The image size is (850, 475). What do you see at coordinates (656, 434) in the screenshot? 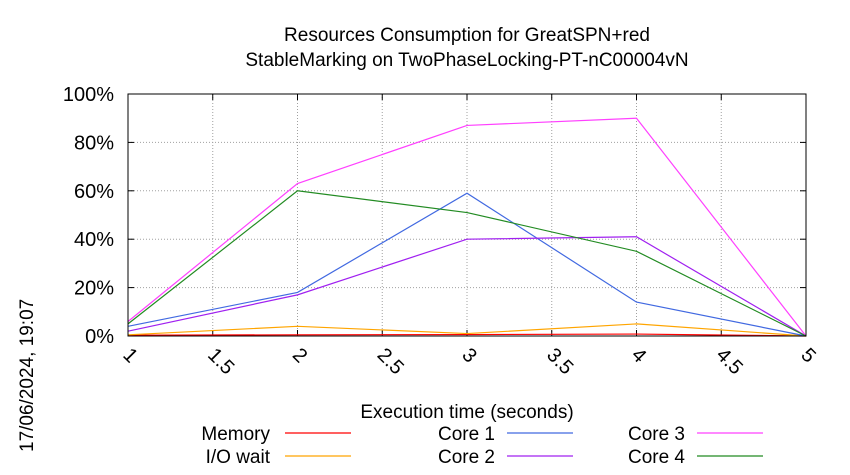
I see `legend-label-core-3: Core 3` at bounding box center [656, 434].